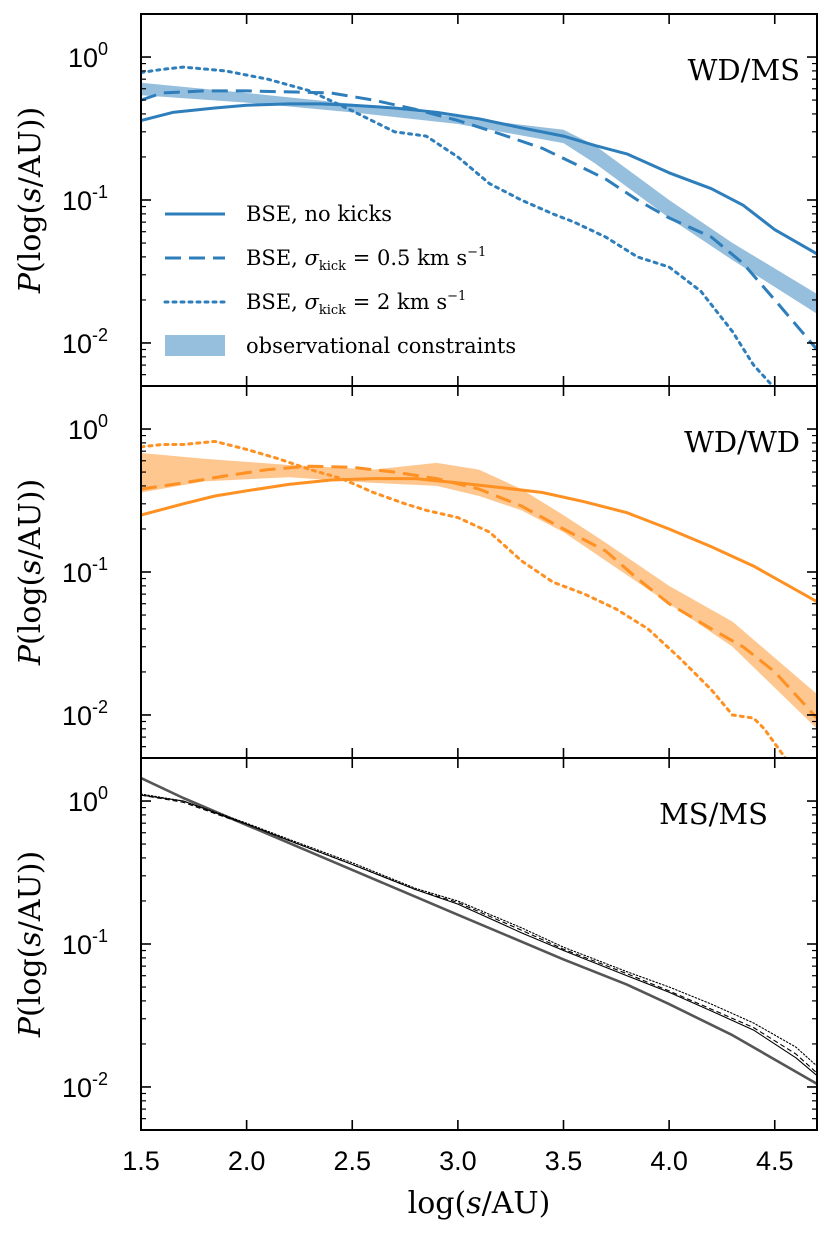 The height and width of the screenshot is (1240, 831). What do you see at coordinates (352, 1161) in the screenshot?
I see `x-tick-label: 2.5` at bounding box center [352, 1161].